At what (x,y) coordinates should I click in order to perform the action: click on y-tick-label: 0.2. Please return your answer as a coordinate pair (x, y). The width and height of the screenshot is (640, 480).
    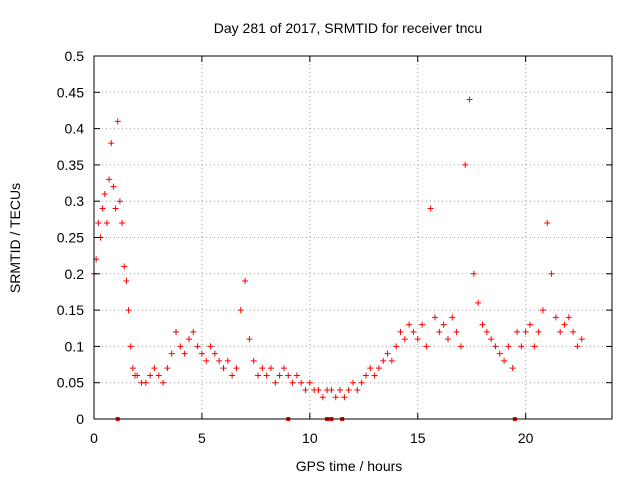
    Looking at the image, I should click on (75, 274).